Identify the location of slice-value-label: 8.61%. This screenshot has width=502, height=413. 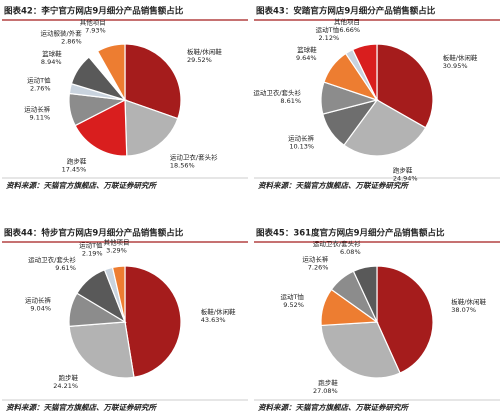
(290, 101).